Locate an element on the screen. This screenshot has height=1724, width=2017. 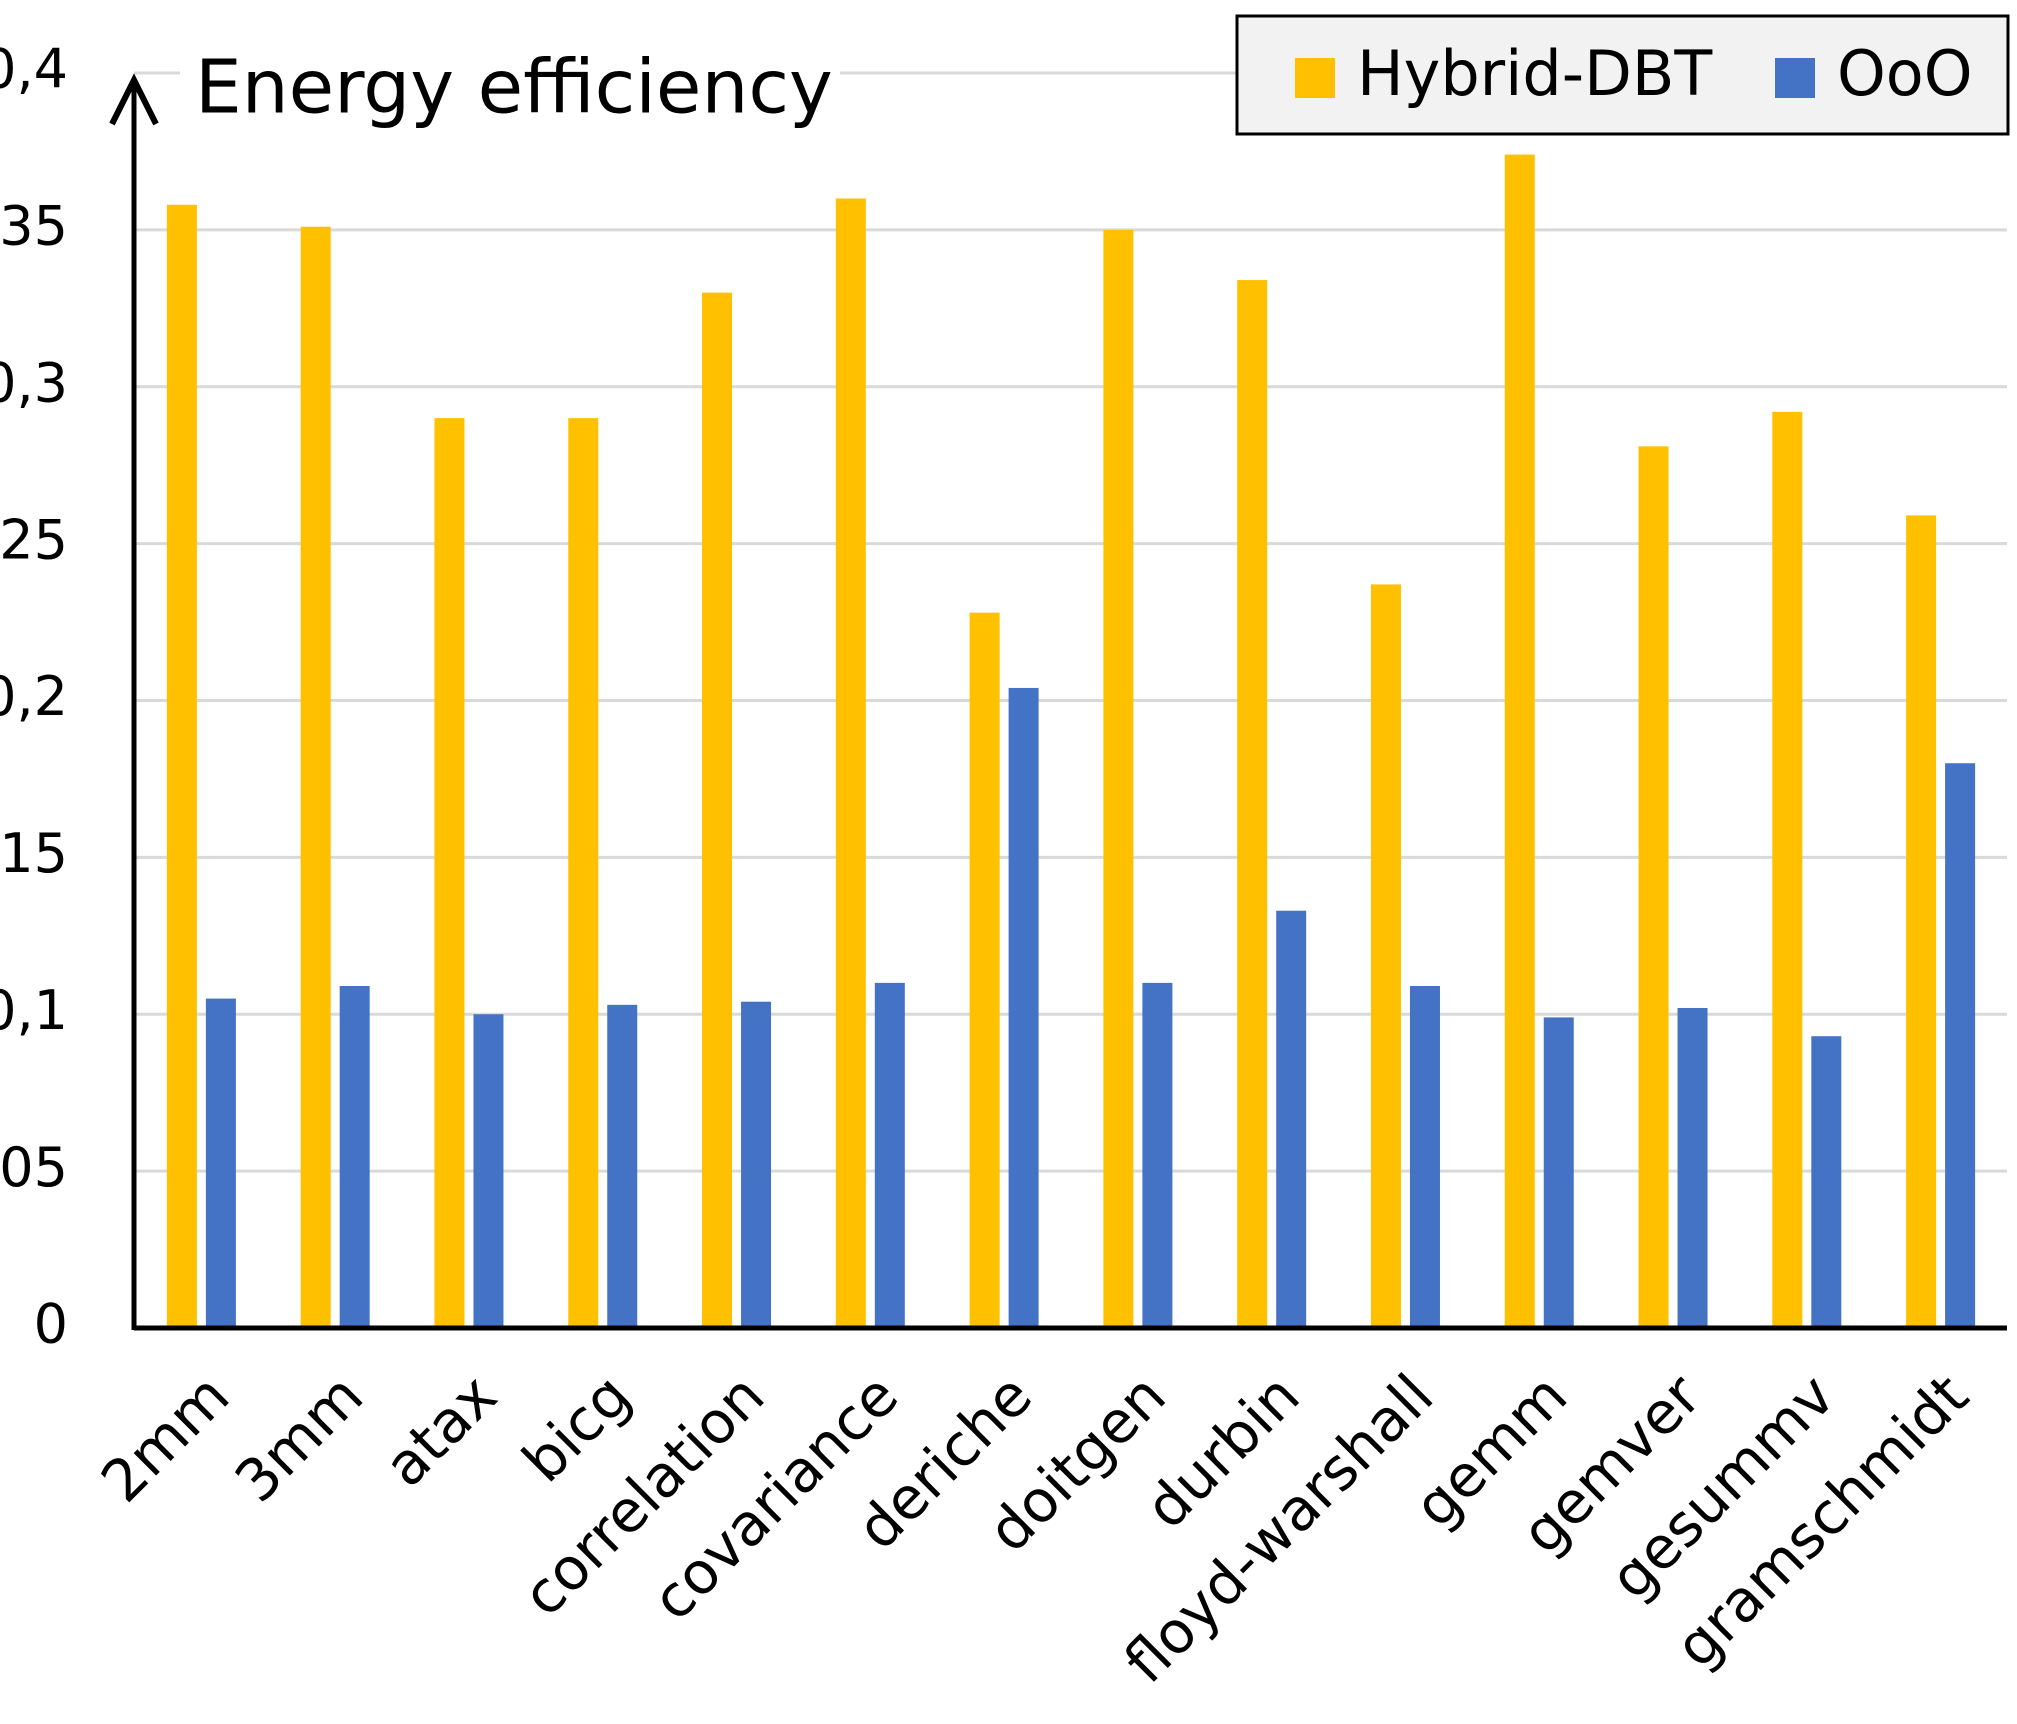
legend-label: OoO is located at coordinates (1905, 73).